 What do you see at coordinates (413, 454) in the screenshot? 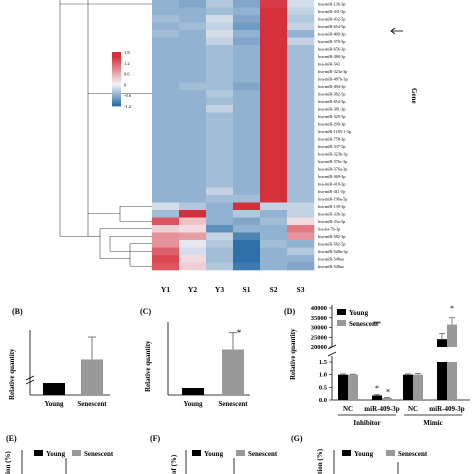
I see `legend-senescent: Senescent` at bounding box center [413, 454].